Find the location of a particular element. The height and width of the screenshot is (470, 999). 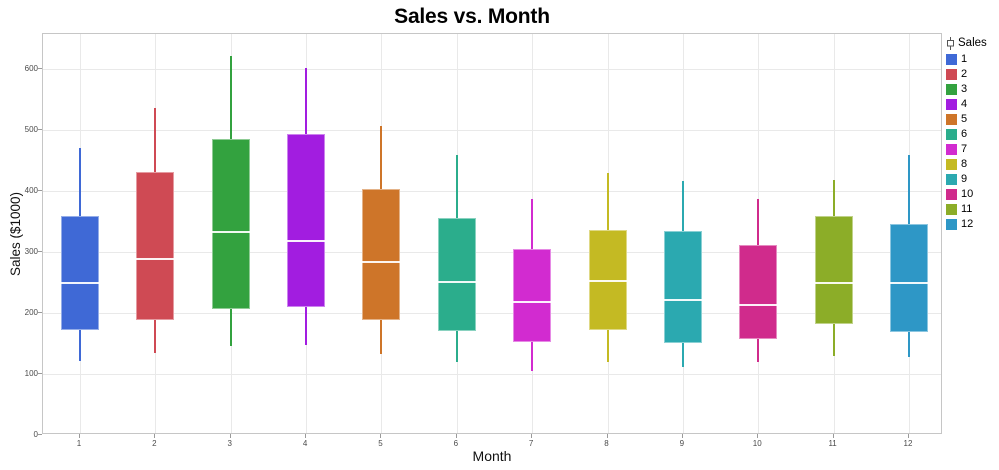

y-tick-label: 200 is located at coordinates (31, 313).